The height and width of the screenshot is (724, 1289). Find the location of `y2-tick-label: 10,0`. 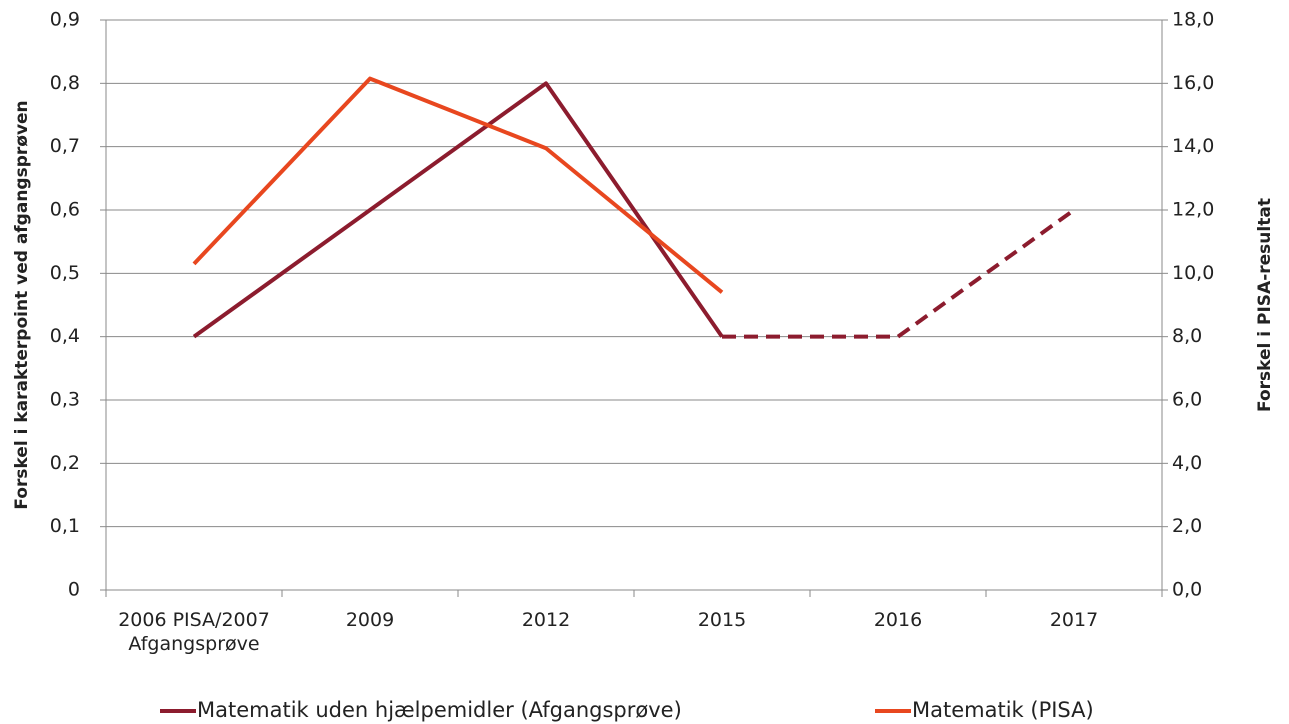

y2-tick-label: 10,0 is located at coordinates (1193, 273).